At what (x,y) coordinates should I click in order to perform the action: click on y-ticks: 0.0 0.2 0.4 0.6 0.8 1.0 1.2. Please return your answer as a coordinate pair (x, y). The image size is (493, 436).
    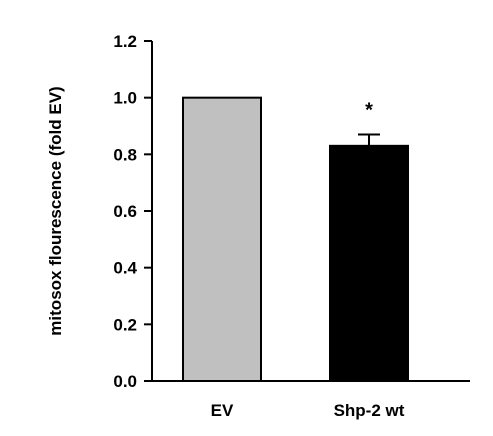
    Looking at the image, I should click on (132, 211).